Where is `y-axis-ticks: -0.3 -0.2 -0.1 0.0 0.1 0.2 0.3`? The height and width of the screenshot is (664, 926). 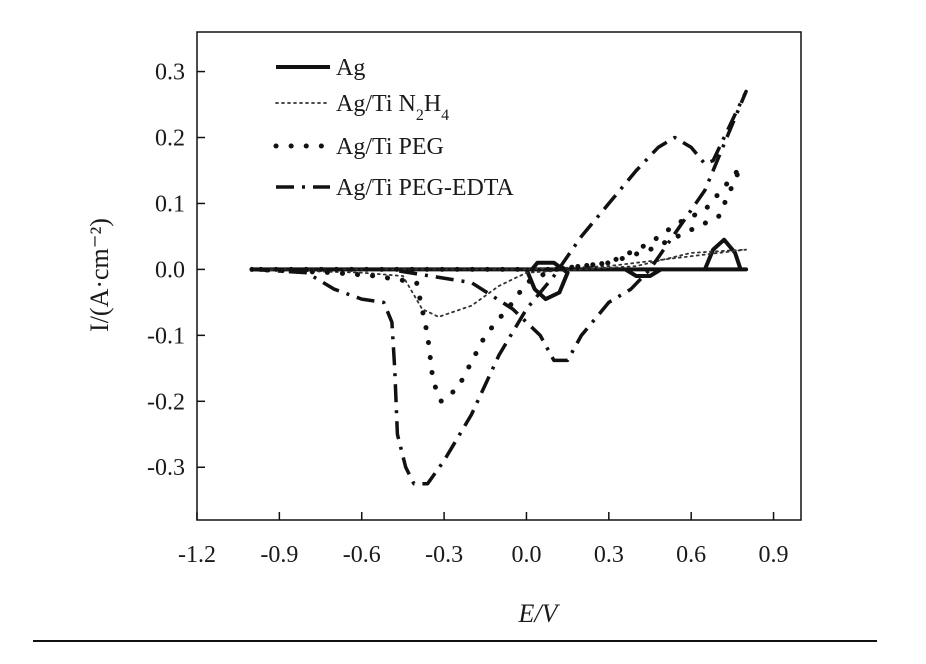
y-axis-ticks: -0.3 -0.2 -0.1 0.0 0.1 0.2 0.3 is located at coordinates (176, 270).